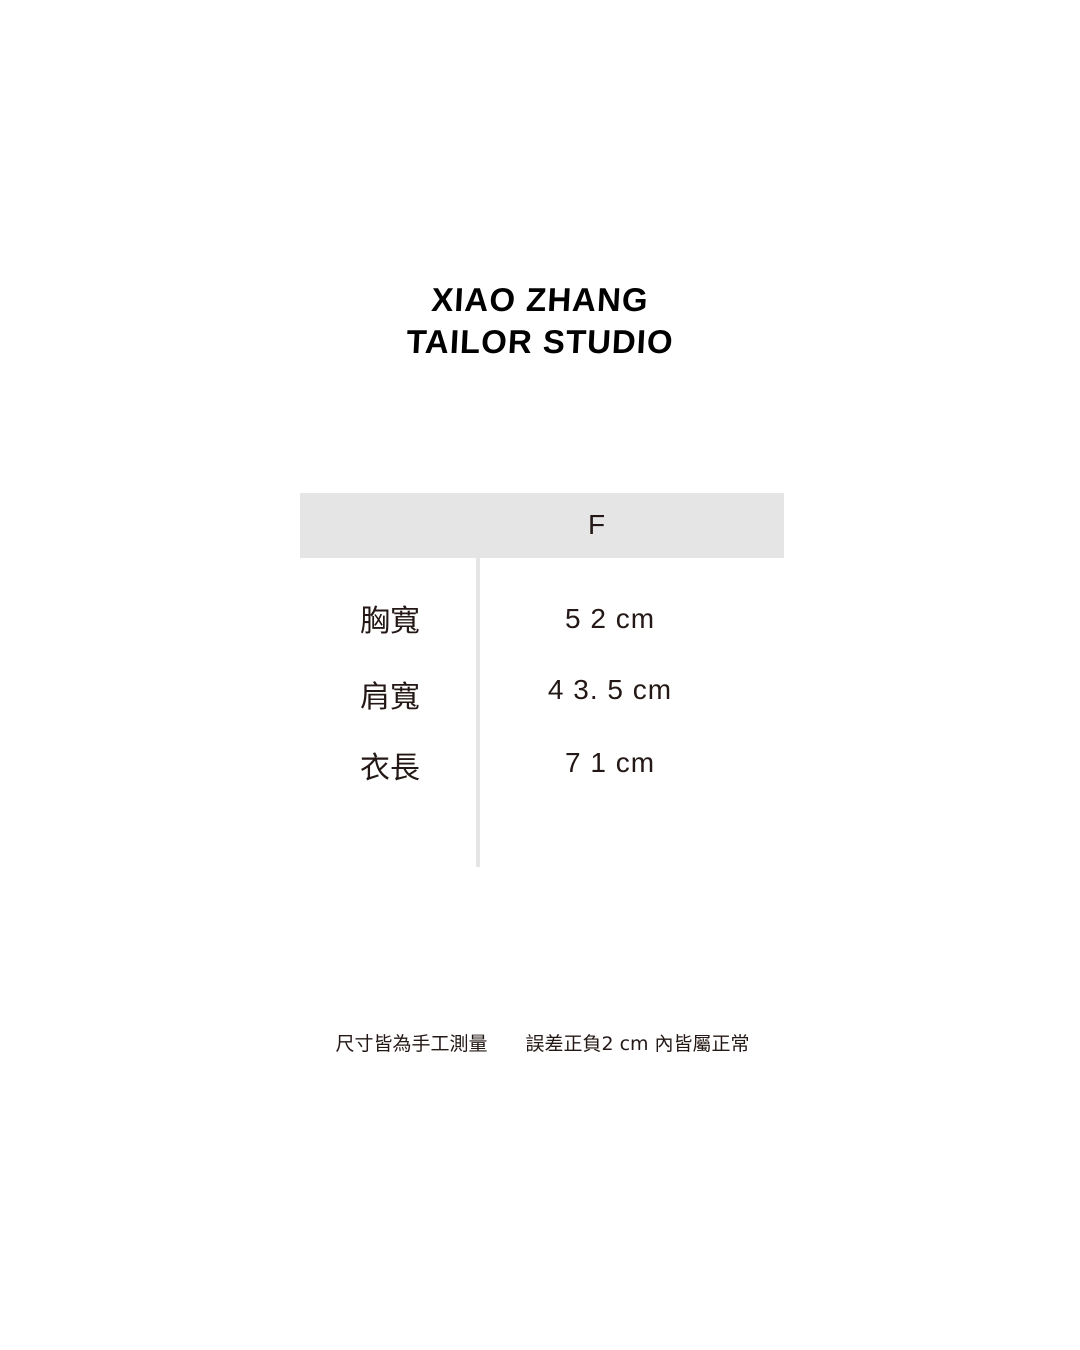 This screenshot has width=1080, height=1350. I want to click on row-label-length: 衣長, so click(390, 768).